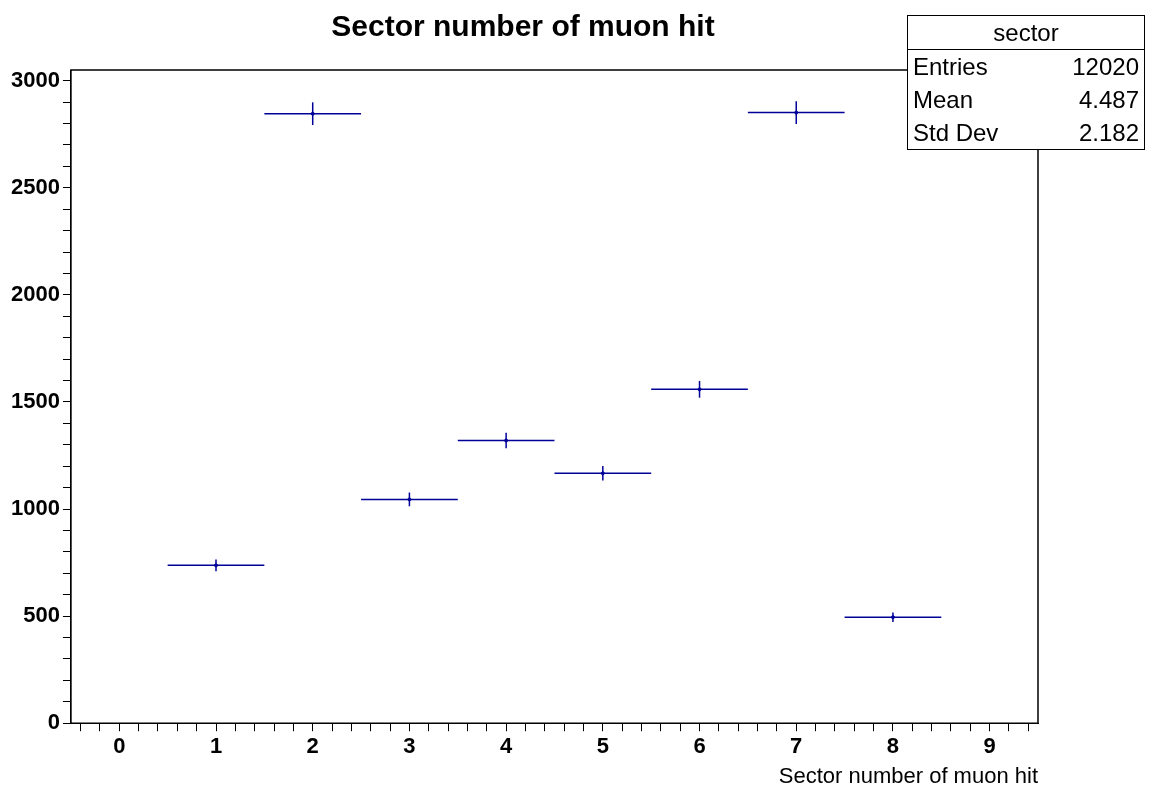 The width and height of the screenshot is (1151, 794). Describe the element at coordinates (53, 722) in the screenshot. I see `y-tick-label: 0` at that location.